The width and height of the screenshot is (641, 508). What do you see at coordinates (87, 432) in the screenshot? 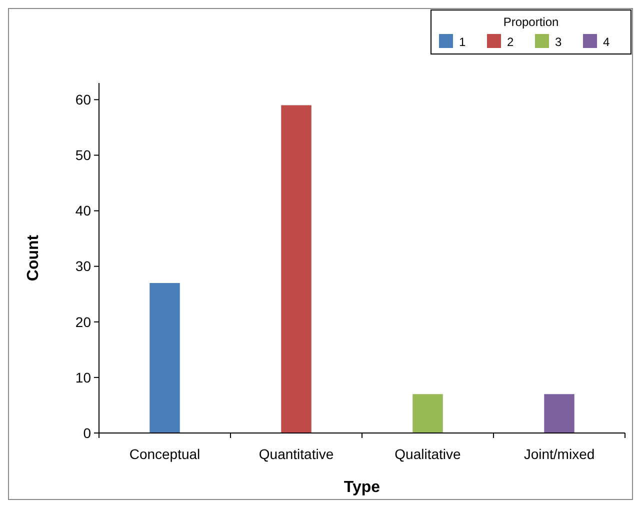
I see `y-tick-label: 0` at bounding box center [87, 432].